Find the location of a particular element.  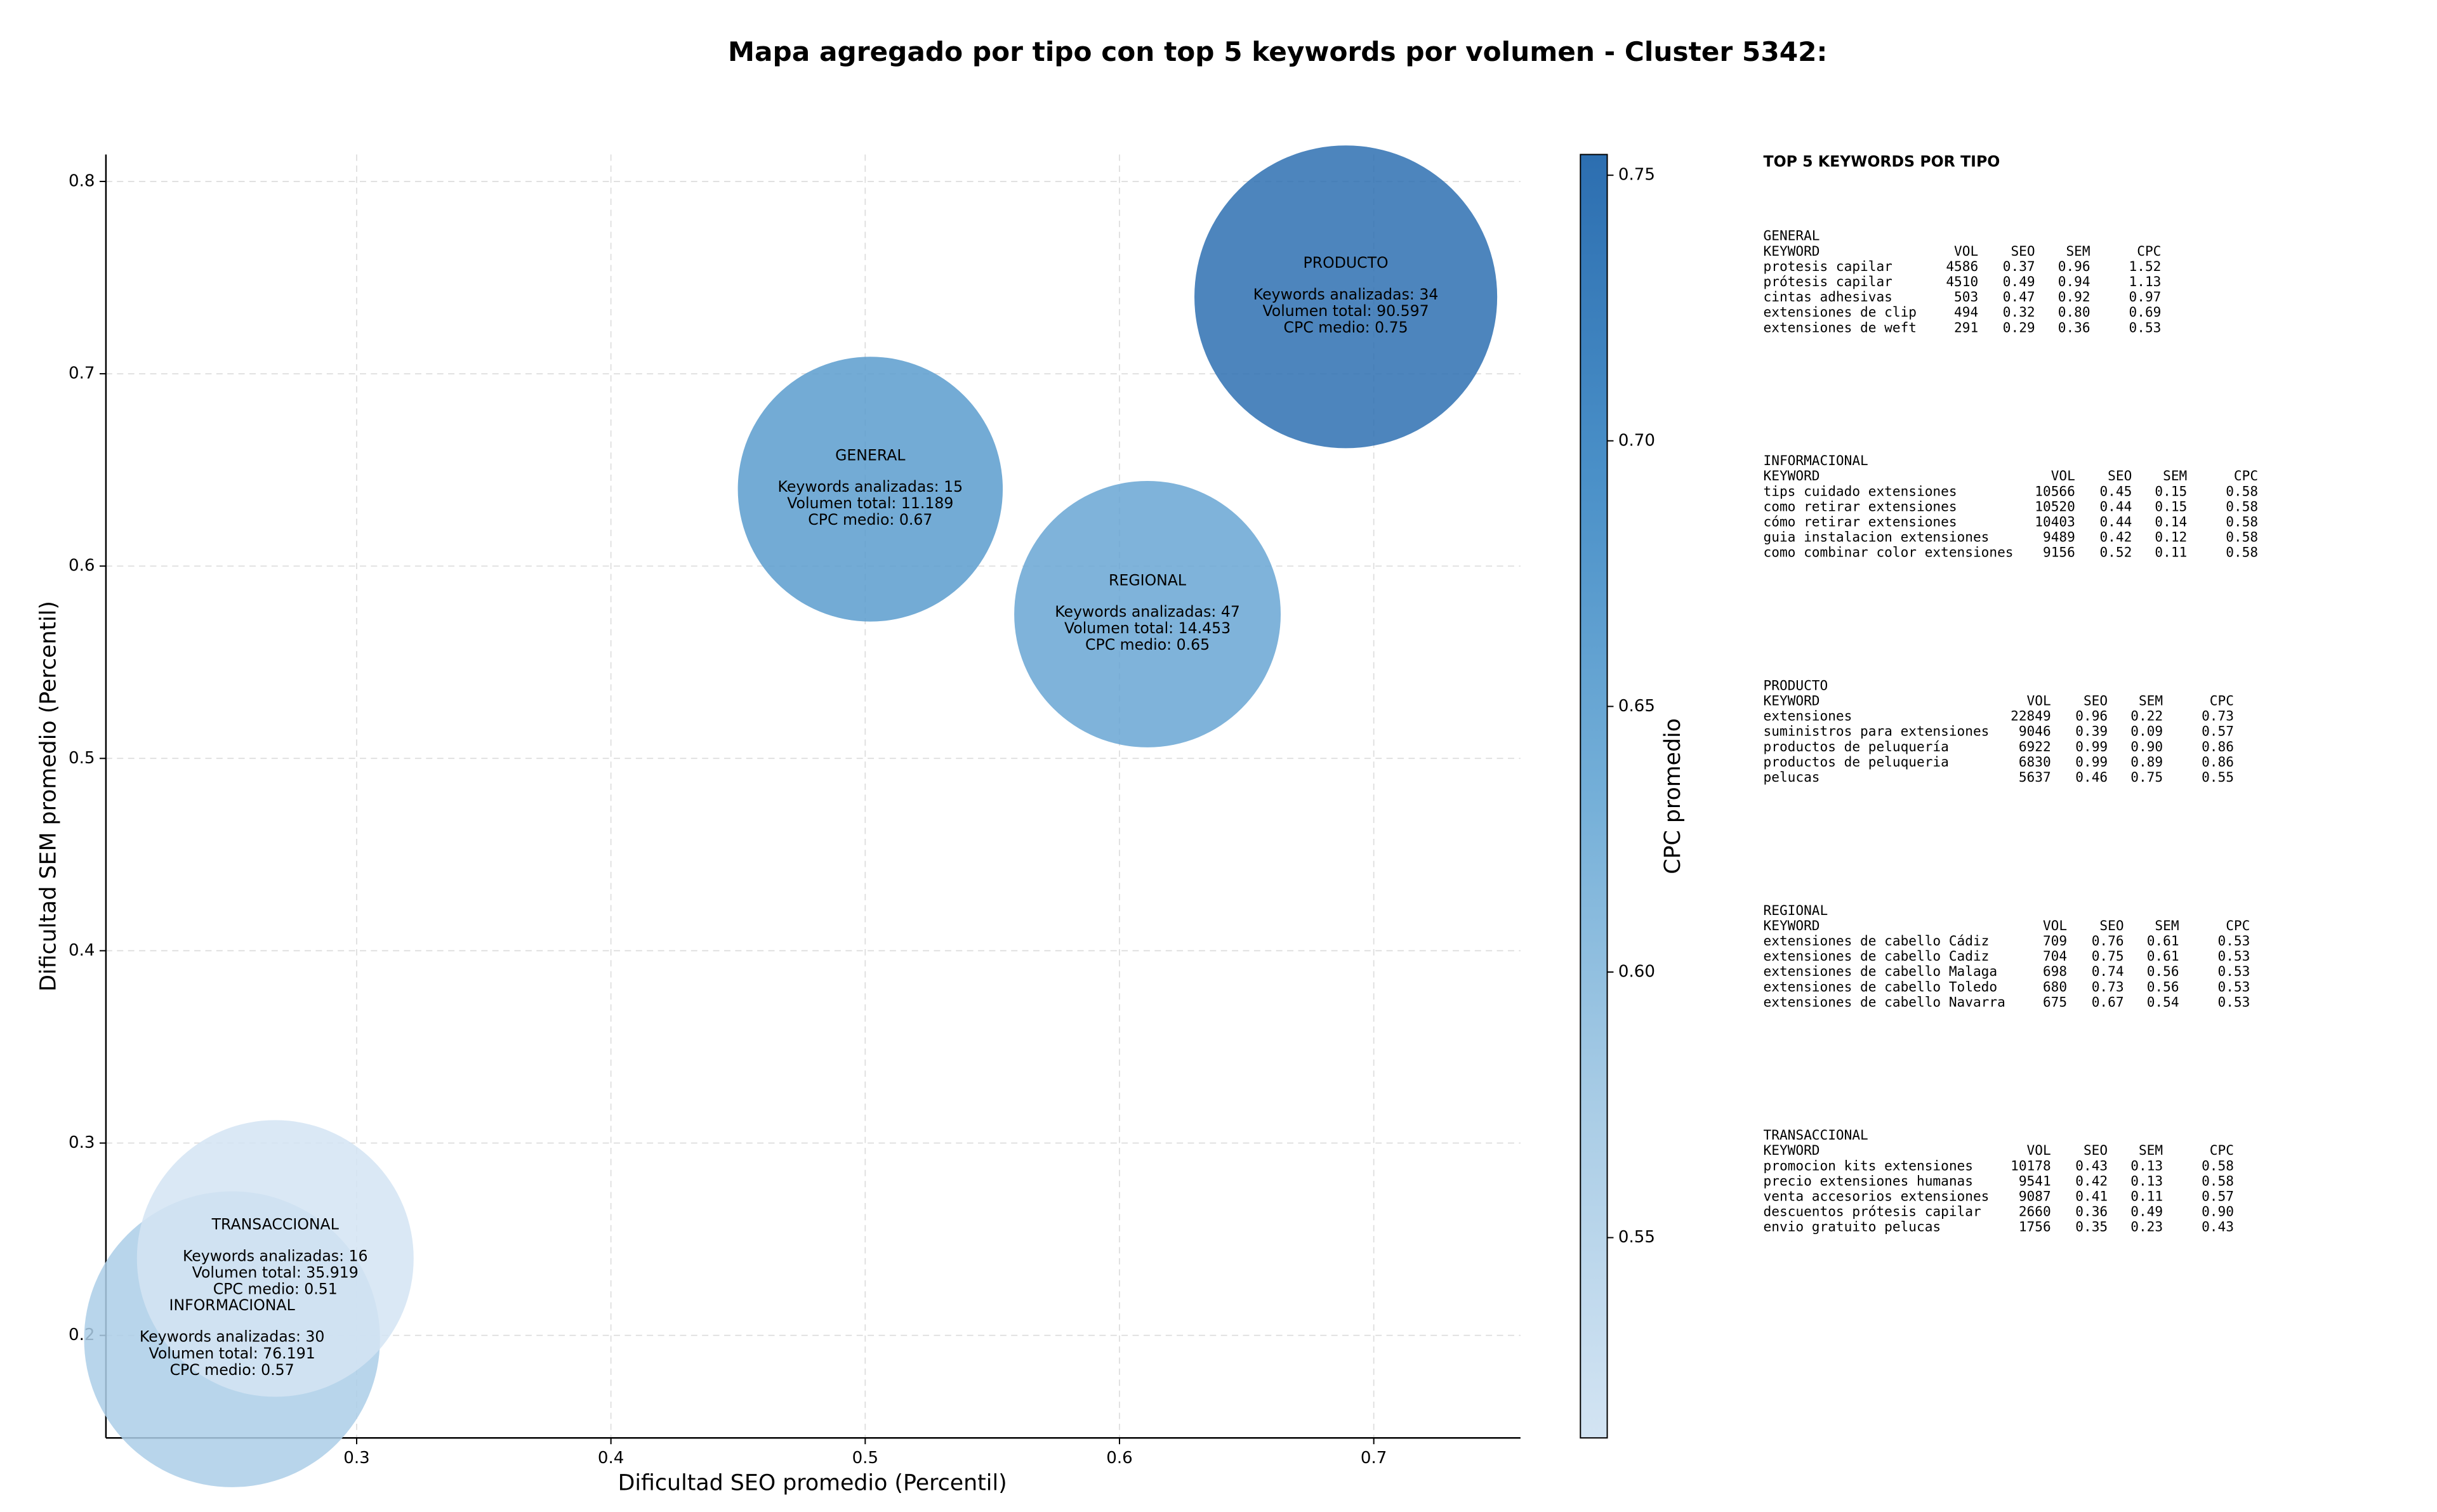

bubble-annotation: Volumen total: 90.597 is located at coordinates (1346, 311).